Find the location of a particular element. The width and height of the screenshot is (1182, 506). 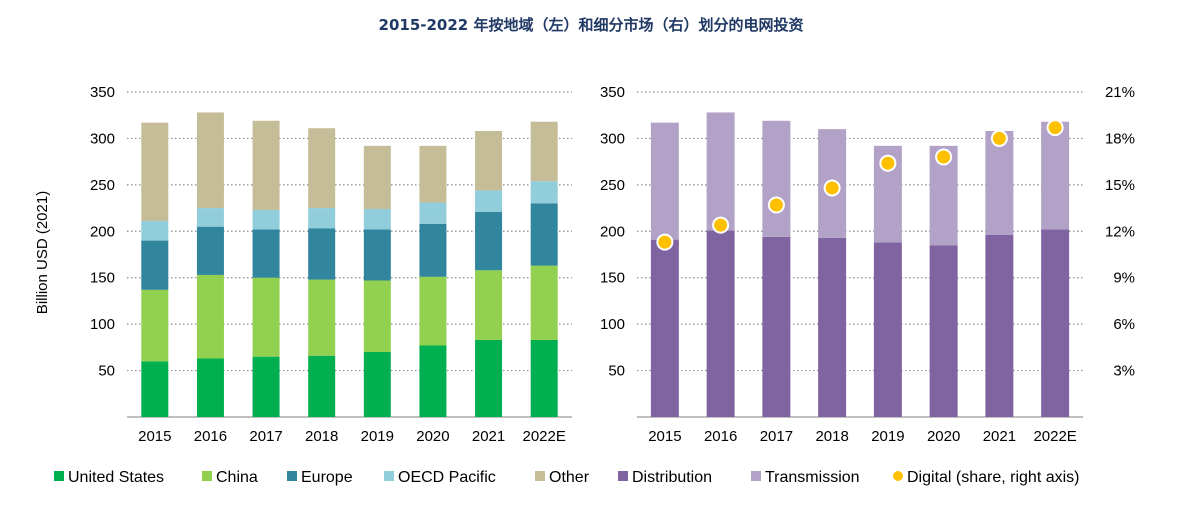

legend-marker-united-states is located at coordinates (59, 476).